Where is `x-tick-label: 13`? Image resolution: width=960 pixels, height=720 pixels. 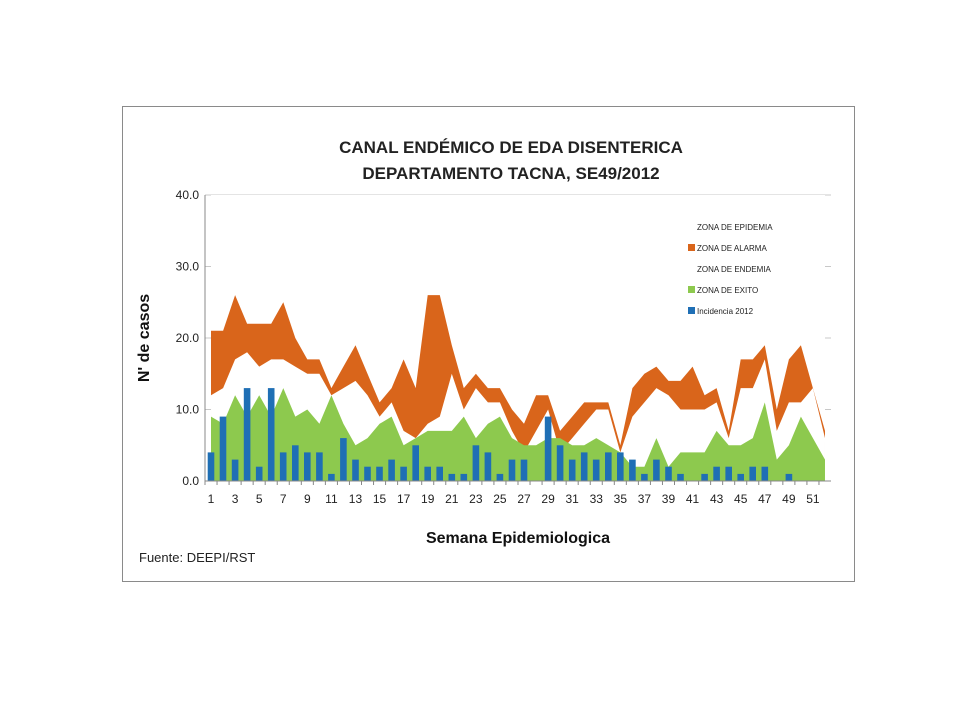 x-tick-label: 13 is located at coordinates (356, 499).